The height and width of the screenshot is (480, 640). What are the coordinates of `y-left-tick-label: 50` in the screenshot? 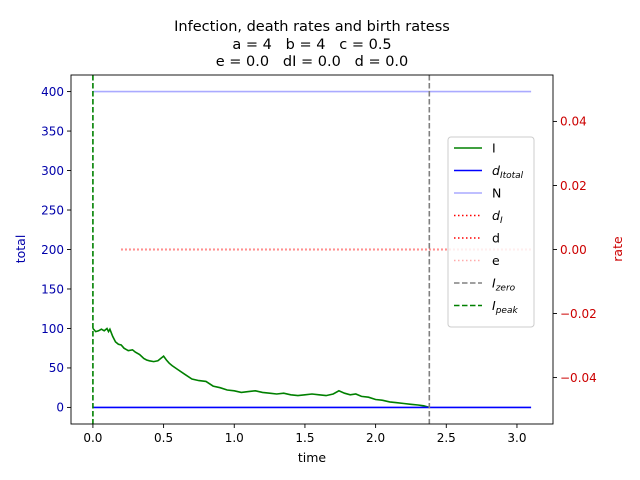 It's located at (56, 368).